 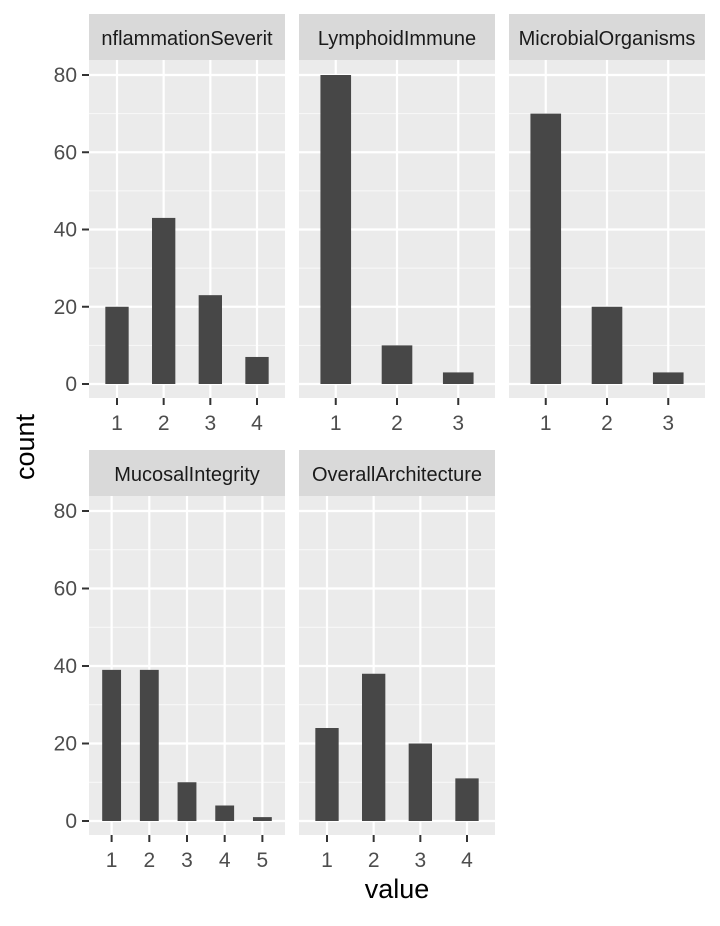 What do you see at coordinates (397, 224) in the screenshot?
I see `facet-panel-2: LymphoidImmune 1 2 3` at bounding box center [397, 224].